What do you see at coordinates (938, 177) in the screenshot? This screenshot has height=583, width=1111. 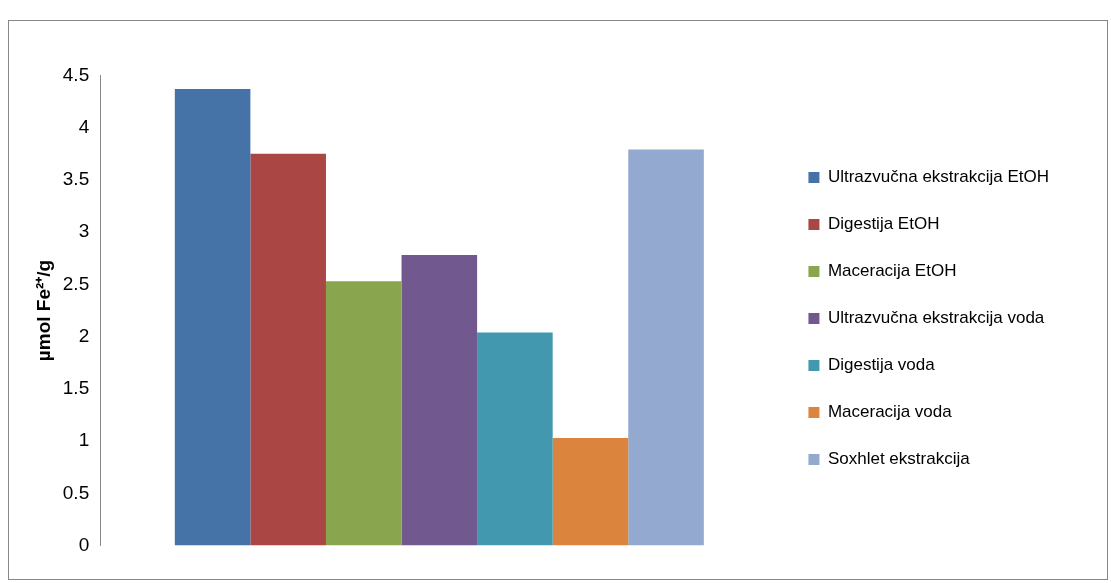 I see `legend-label: Ultrazvučna ekstrakcija EtOH` at bounding box center [938, 177].